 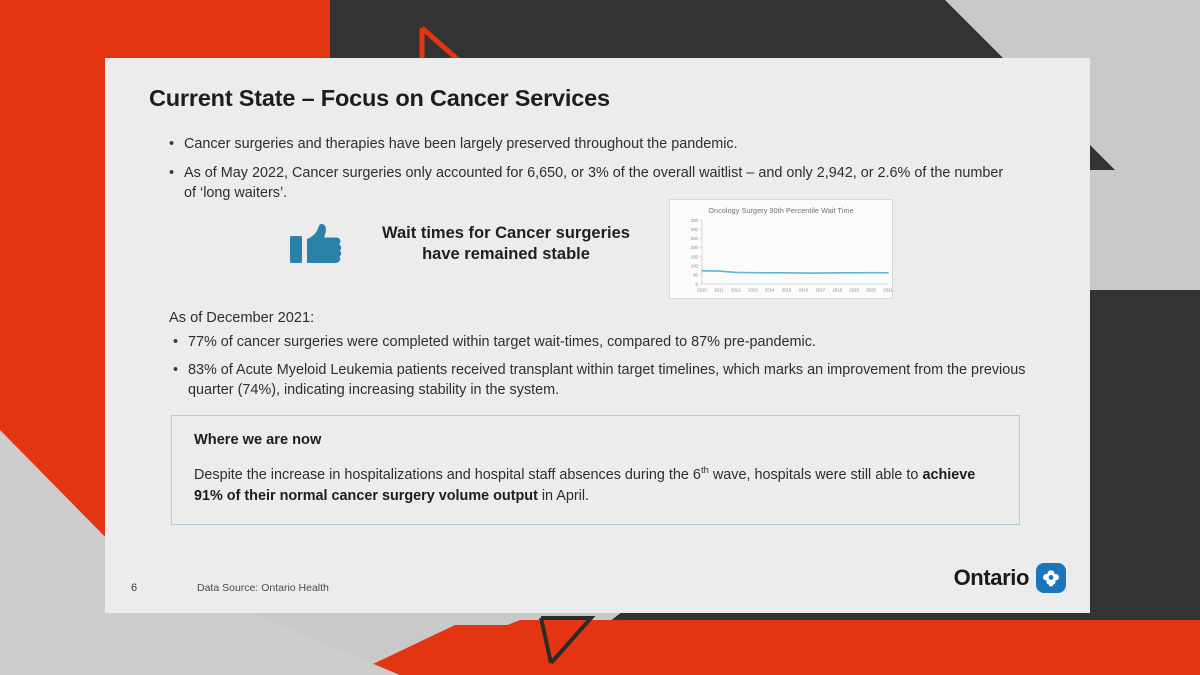 I want to click on ontario-logo: Ontario, so click(x=1010, y=578).